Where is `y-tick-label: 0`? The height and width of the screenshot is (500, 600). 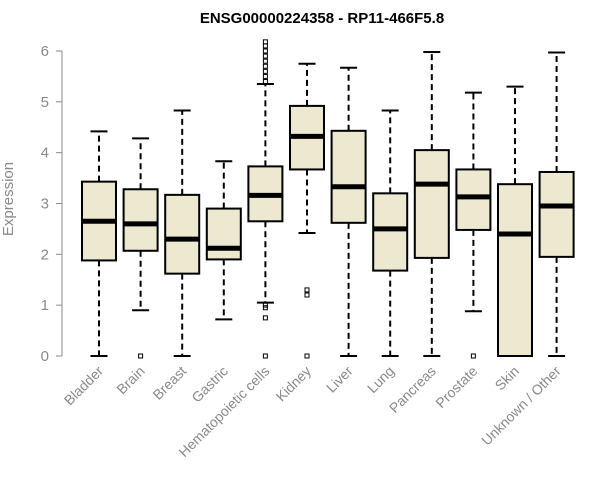
y-tick-label: 0 is located at coordinates (45, 356).